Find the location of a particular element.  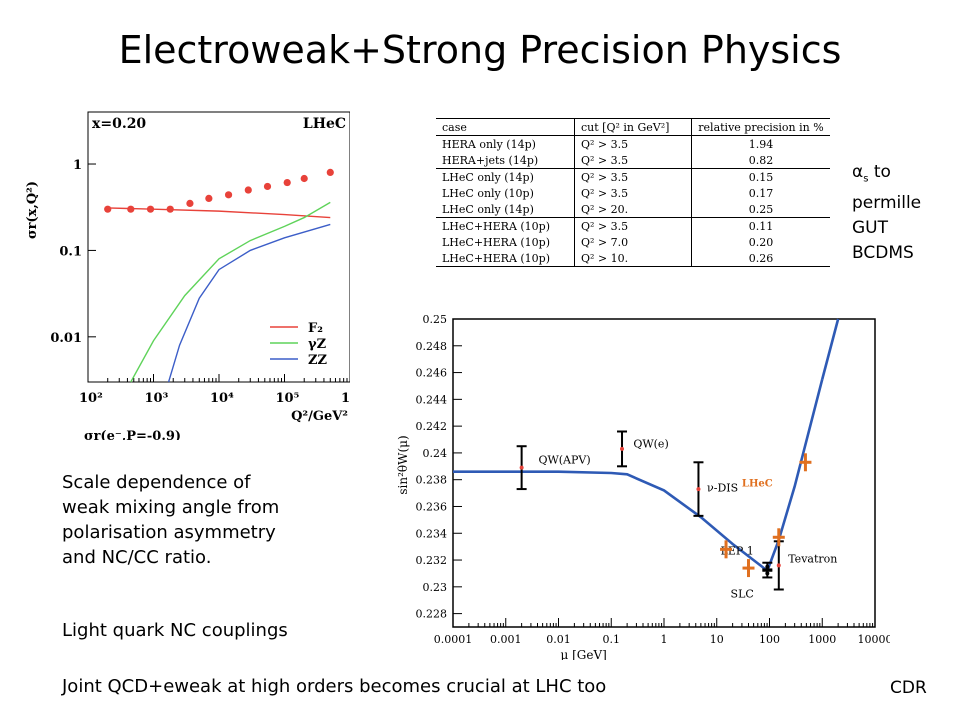

y-tick-label: 0.248 is located at coordinates (432, 346).